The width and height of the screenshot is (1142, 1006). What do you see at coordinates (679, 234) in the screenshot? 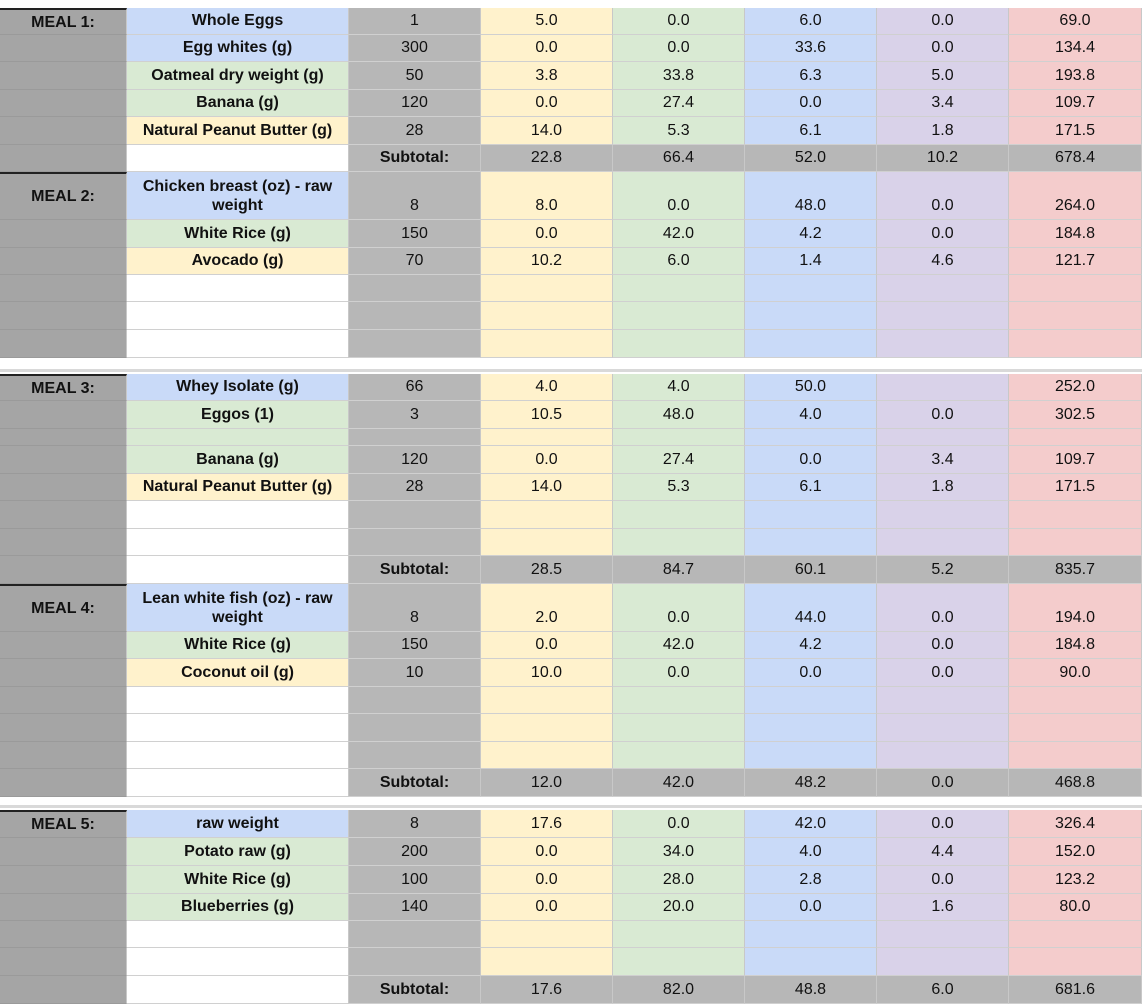
I see `carbs-cell: 42.0` at bounding box center [679, 234].